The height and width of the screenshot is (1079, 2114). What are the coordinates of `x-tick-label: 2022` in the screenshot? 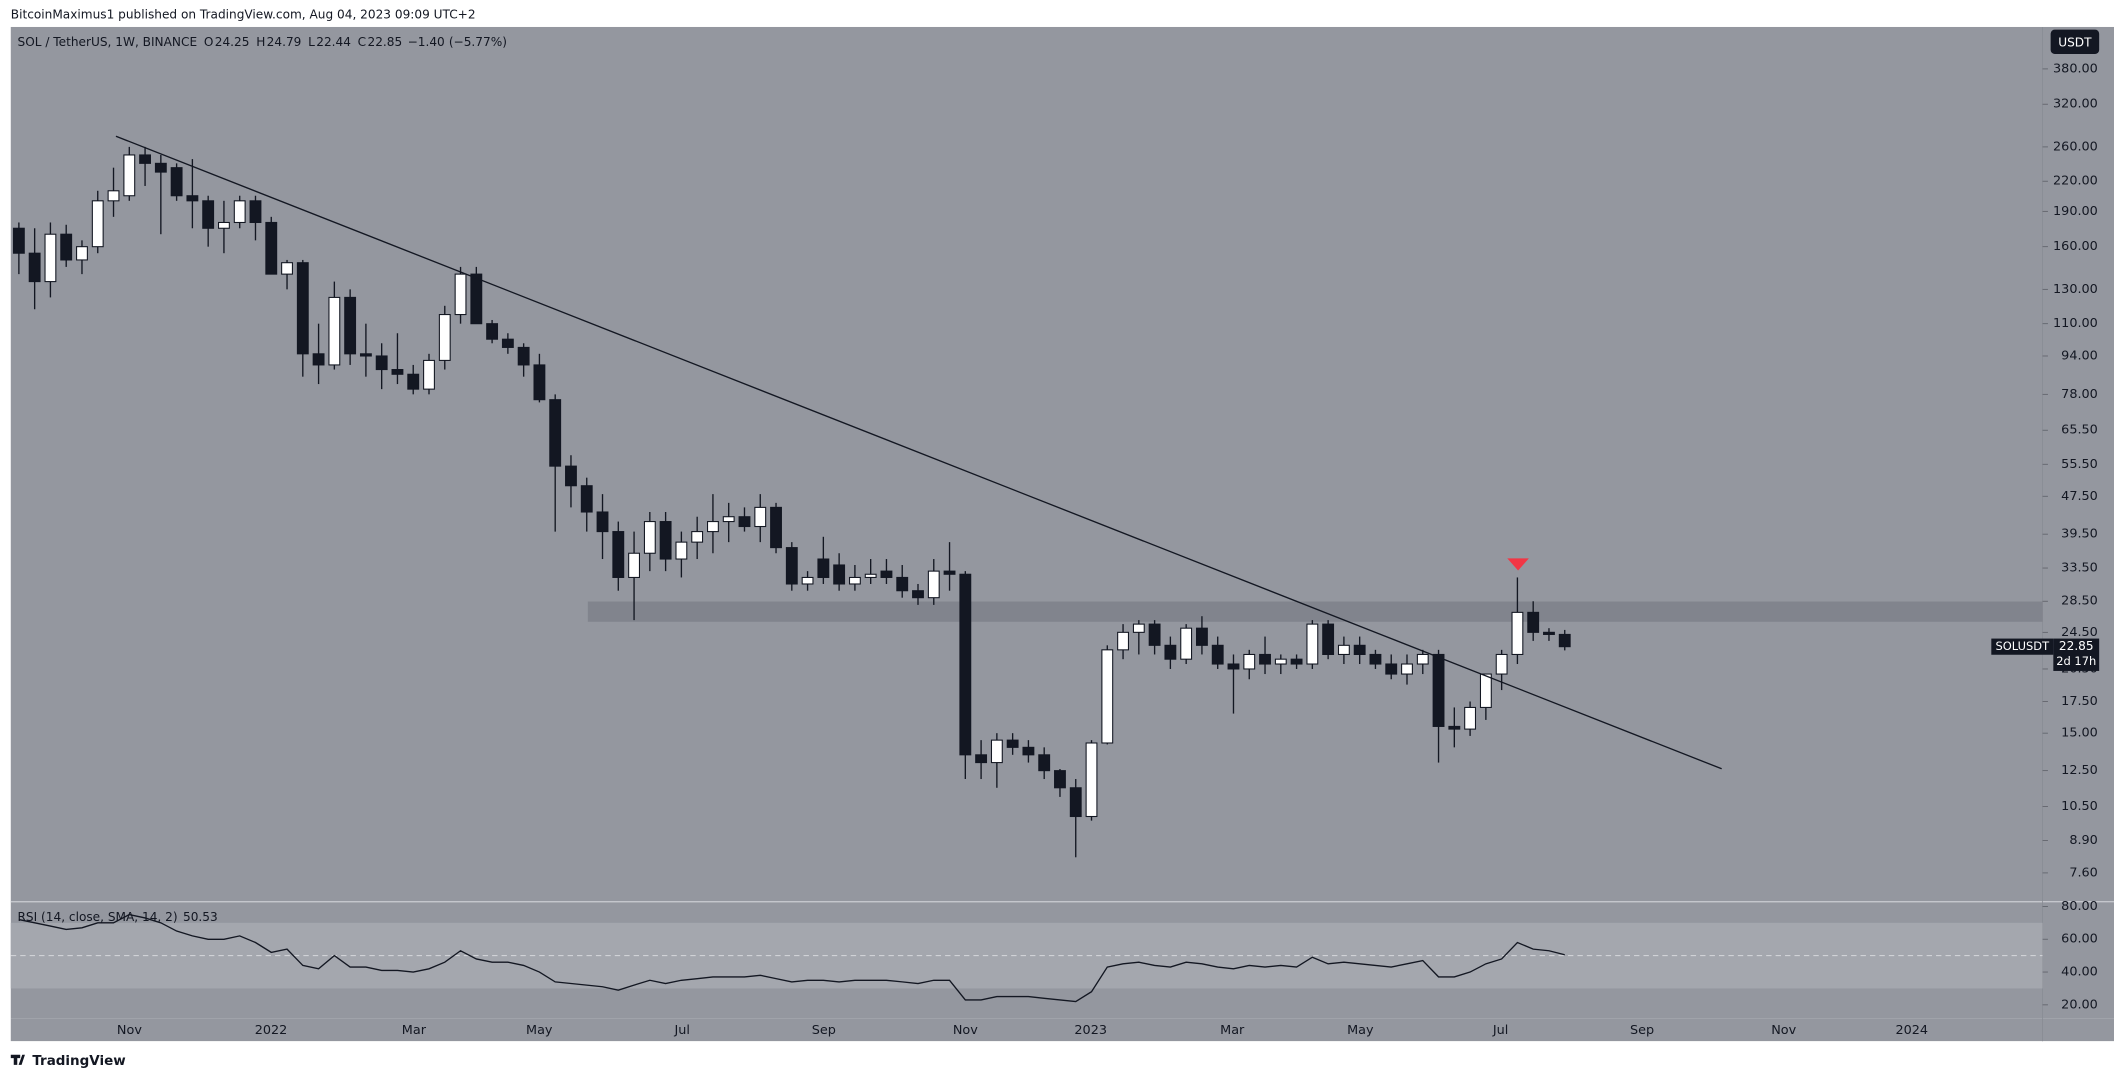 It's located at (271, 1030).